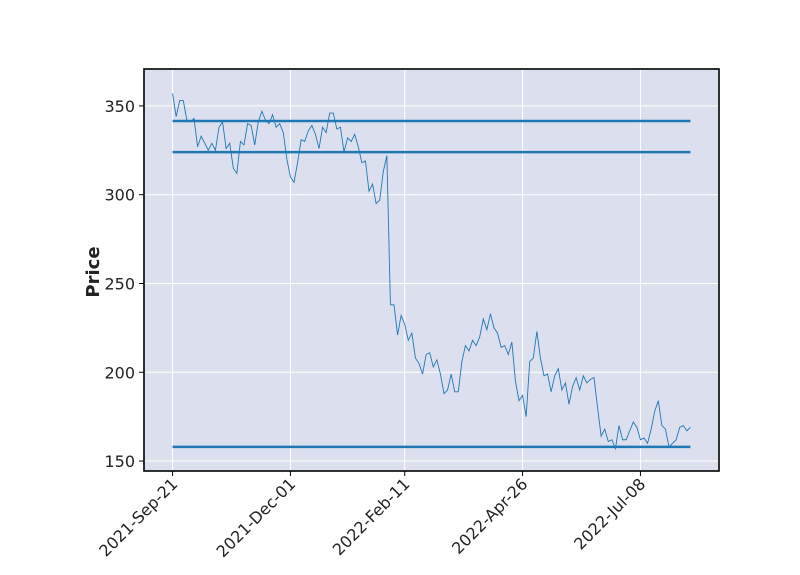  Describe the element at coordinates (119, 461) in the screenshot. I see `y-tick-label: 150` at that location.